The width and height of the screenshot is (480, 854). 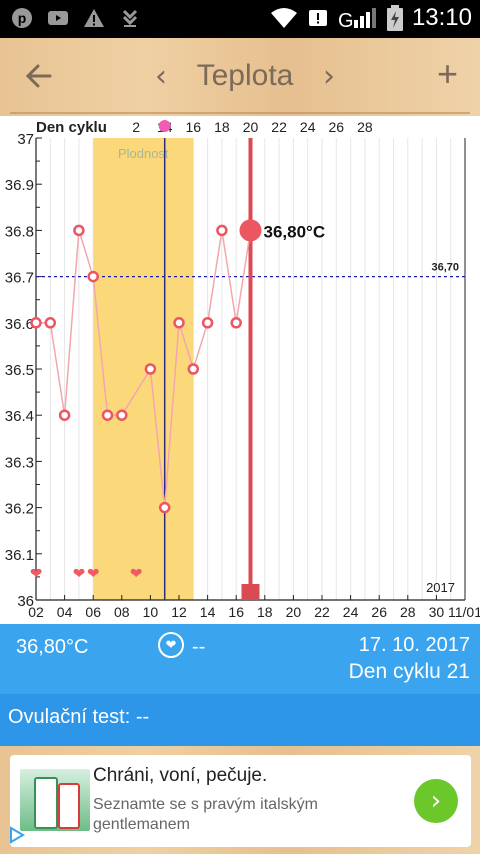 I want to click on selected-data-point, so click(x=250, y=230).